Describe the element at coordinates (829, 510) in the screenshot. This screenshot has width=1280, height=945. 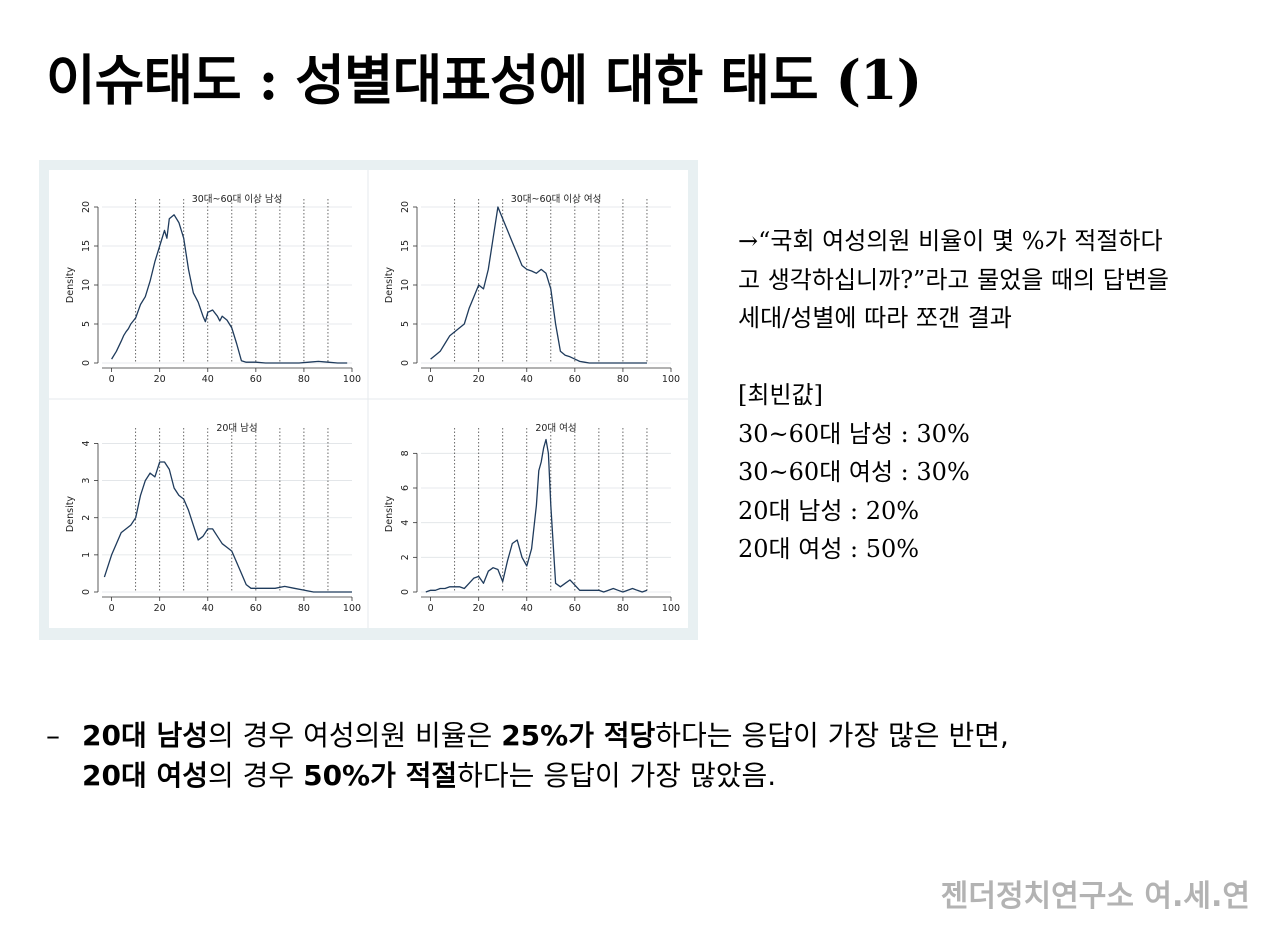
I see `mode-item: 20대 남성 : 20%` at that location.